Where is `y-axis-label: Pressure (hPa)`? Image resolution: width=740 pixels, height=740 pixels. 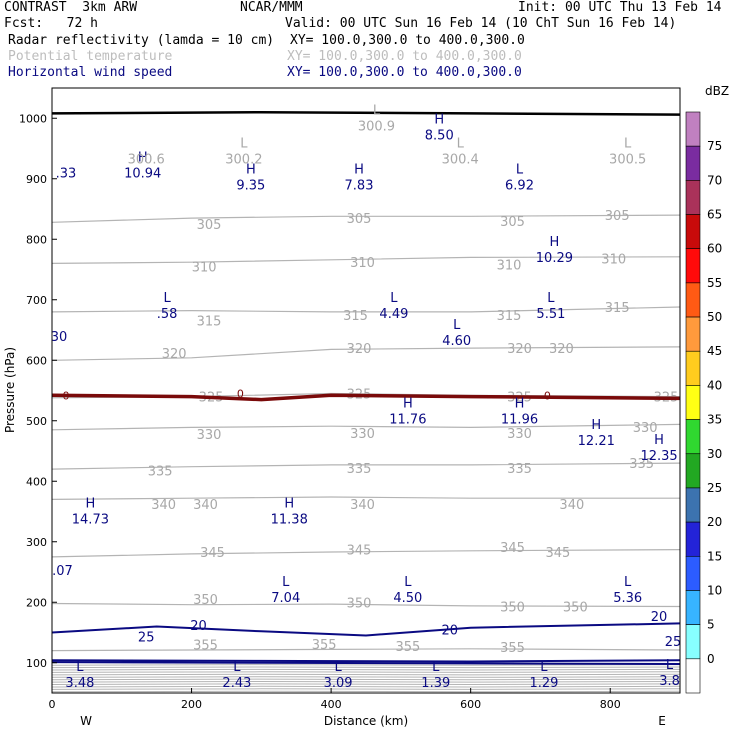 y-axis-label: Pressure (hPa) is located at coordinates (10, 390).